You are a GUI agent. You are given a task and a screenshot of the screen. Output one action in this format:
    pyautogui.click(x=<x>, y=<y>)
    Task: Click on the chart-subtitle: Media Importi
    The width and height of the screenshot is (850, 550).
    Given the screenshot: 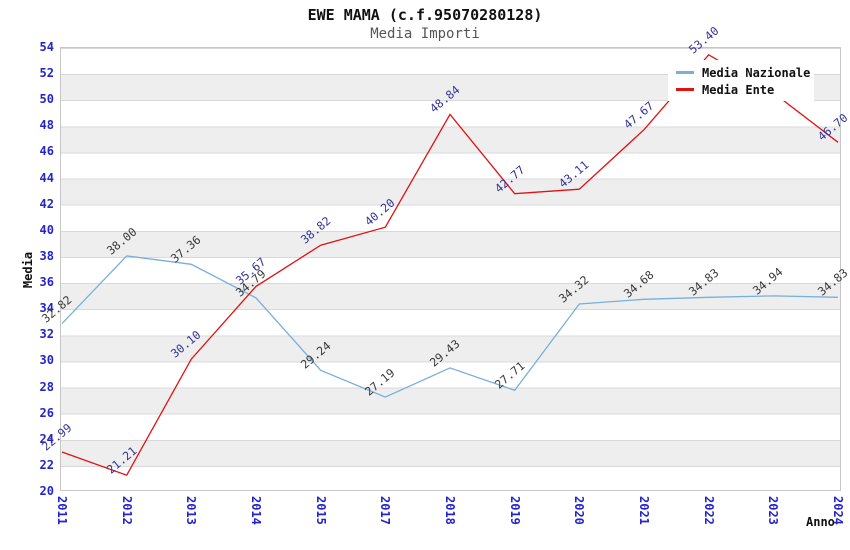 What is the action you would take?
    pyautogui.click(x=425, y=34)
    